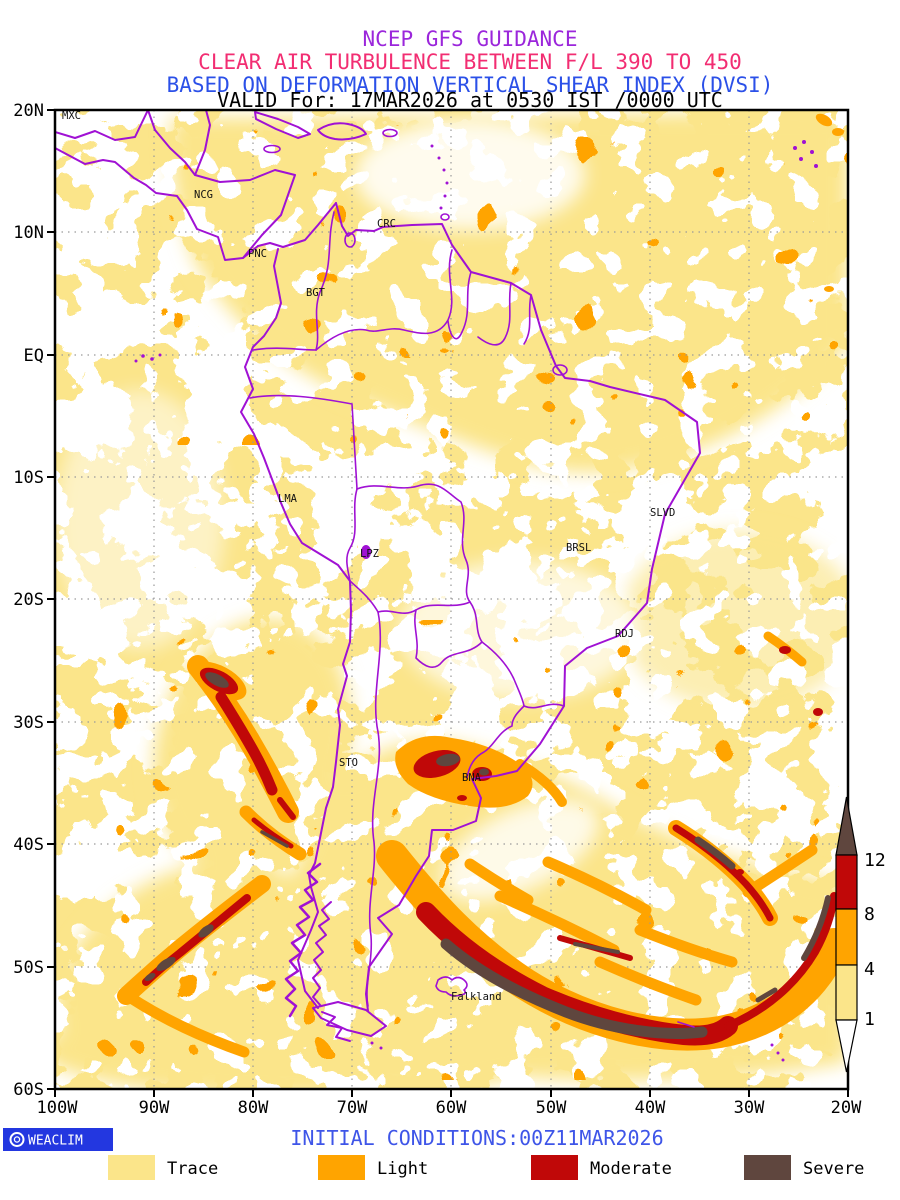  I want to click on lon-axis-labels: 100W 90W 80W 70W 60W 50W 40W 30W 20W, so click(450, 1108).